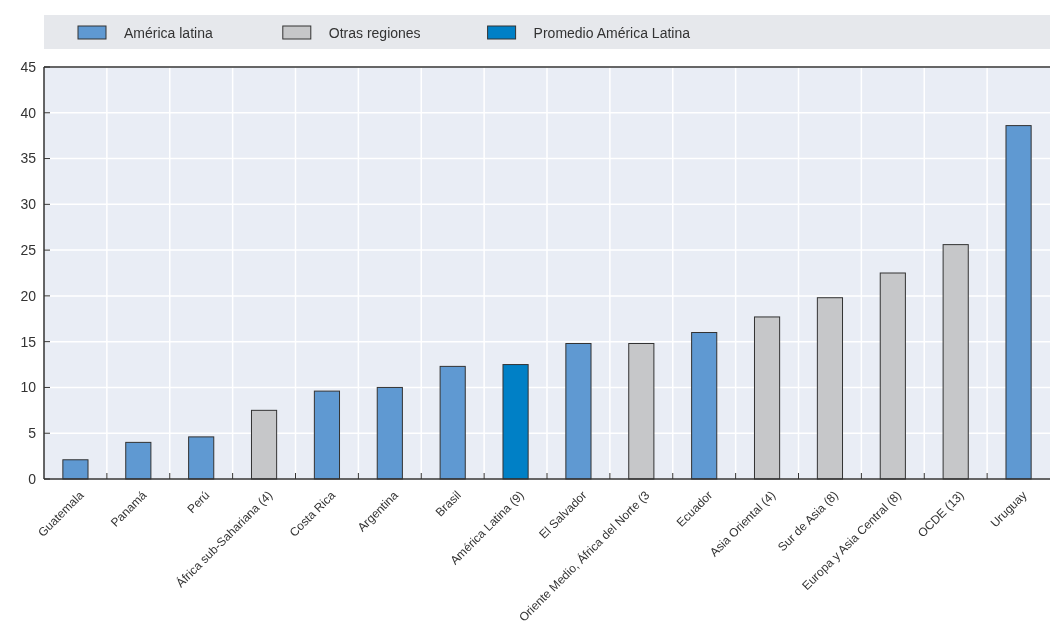  Describe the element at coordinates (32, 478) in the screenshot. I see `y-tick-label: 0` at that location.